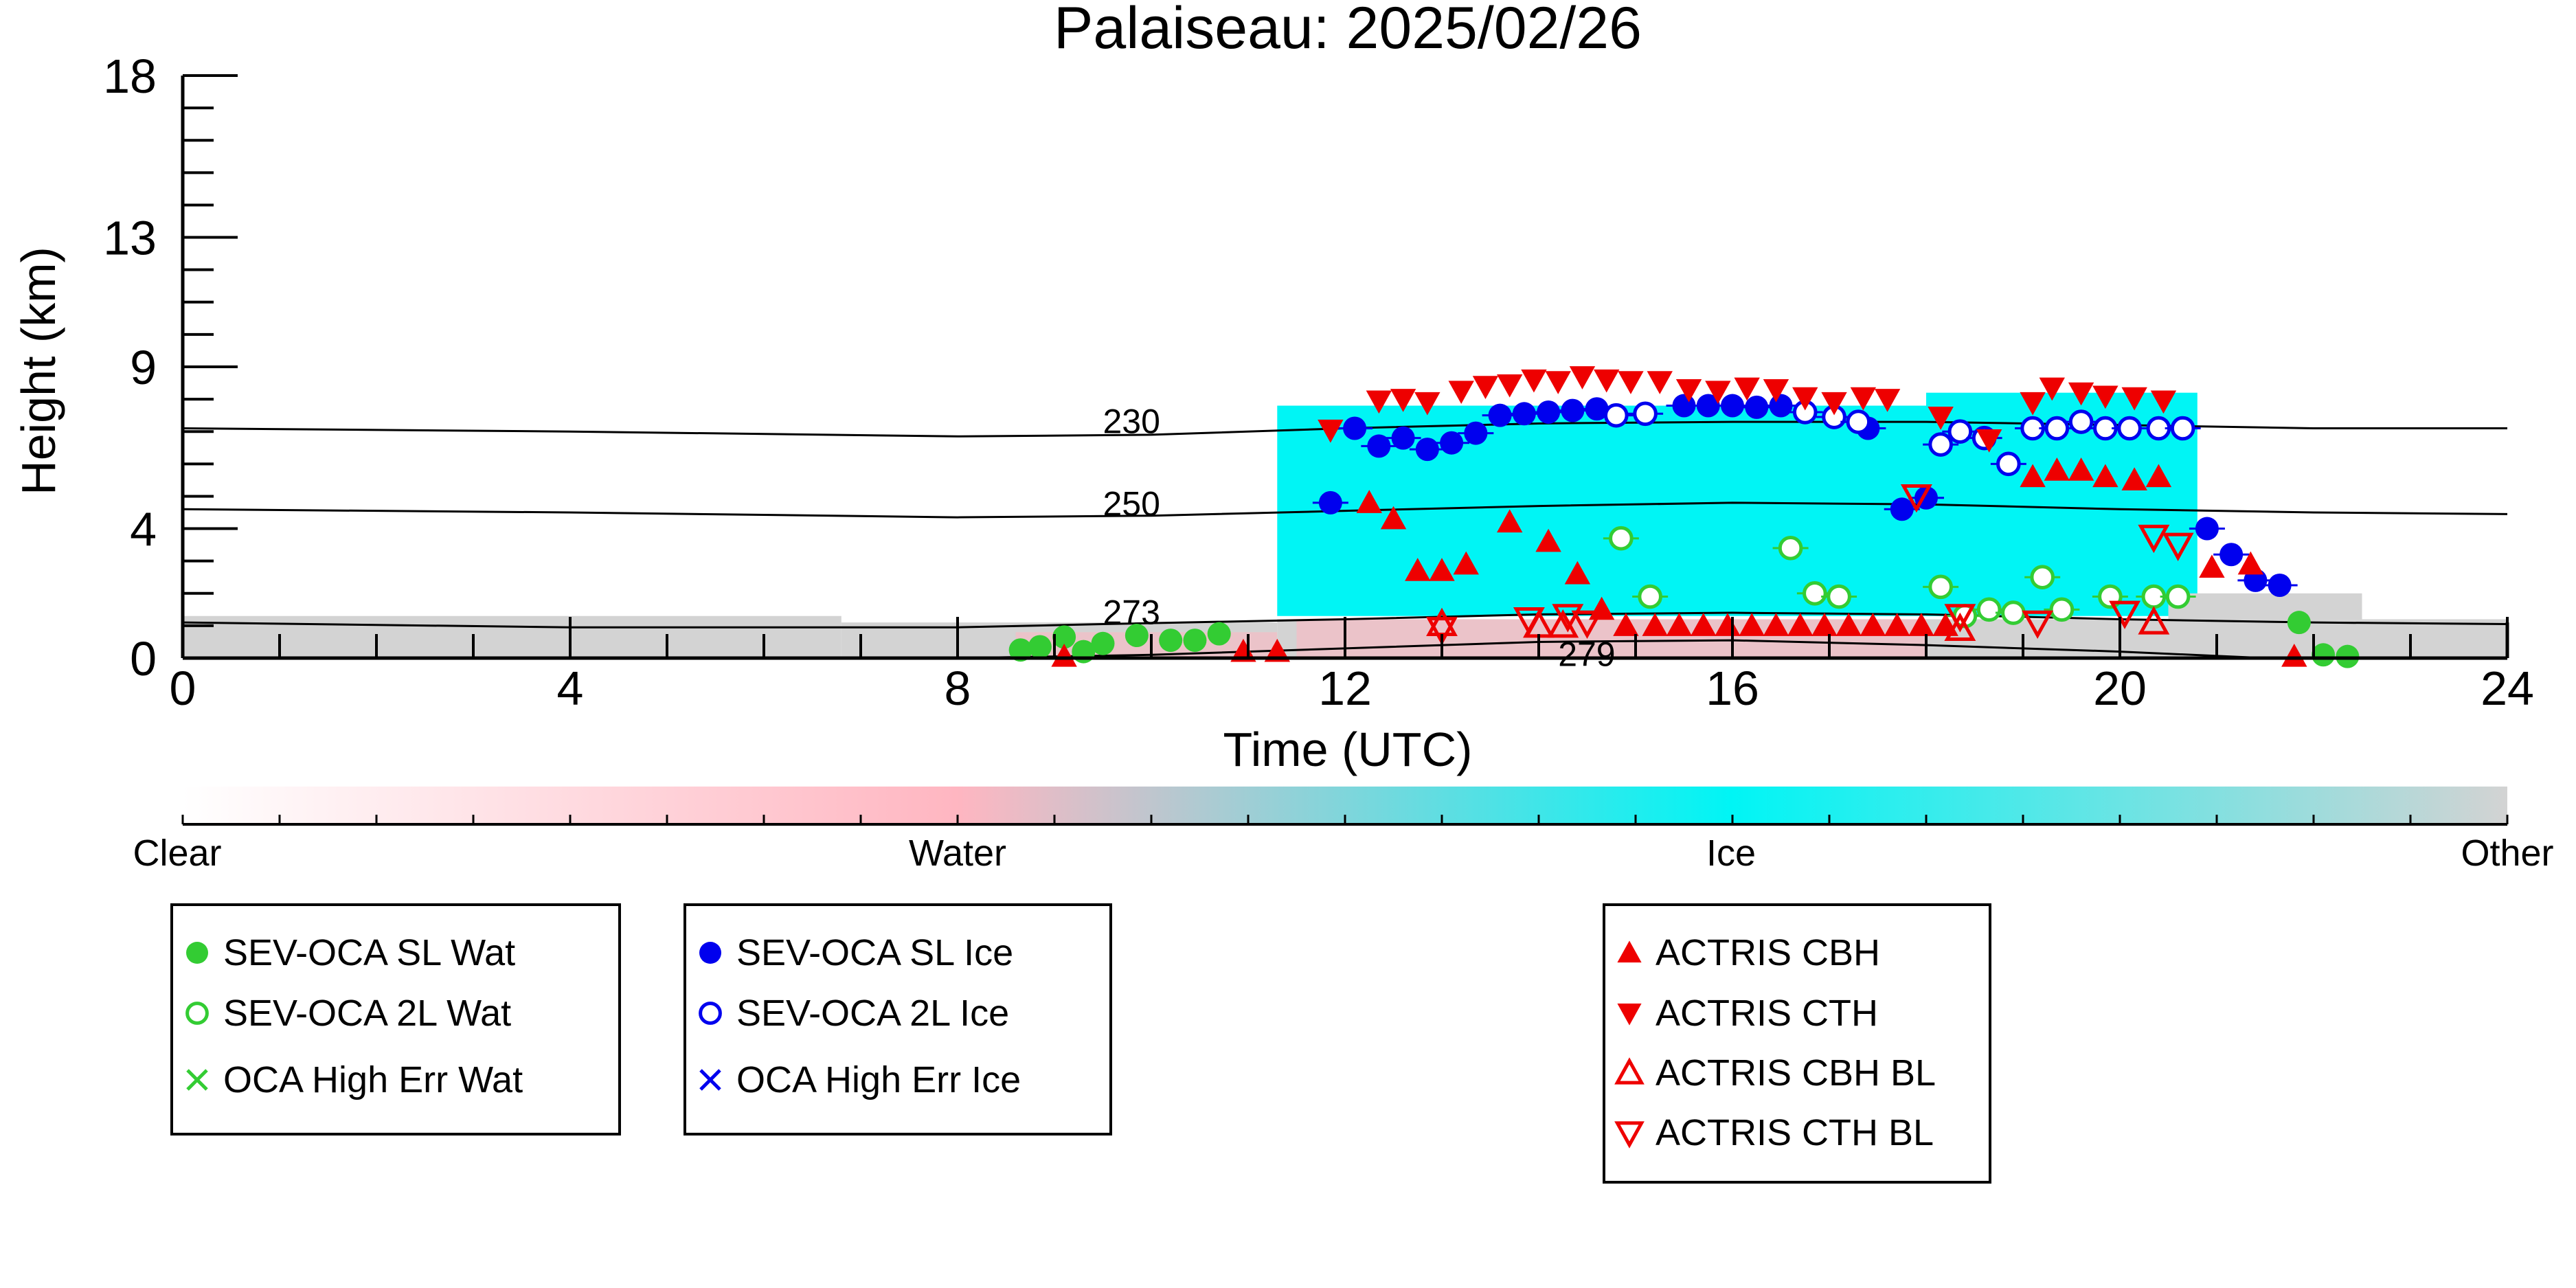 Image resolution: width=2576 pixels, height=1288 pixels. I want to click on isotherm-label-230: 230, so click(1131, 421).